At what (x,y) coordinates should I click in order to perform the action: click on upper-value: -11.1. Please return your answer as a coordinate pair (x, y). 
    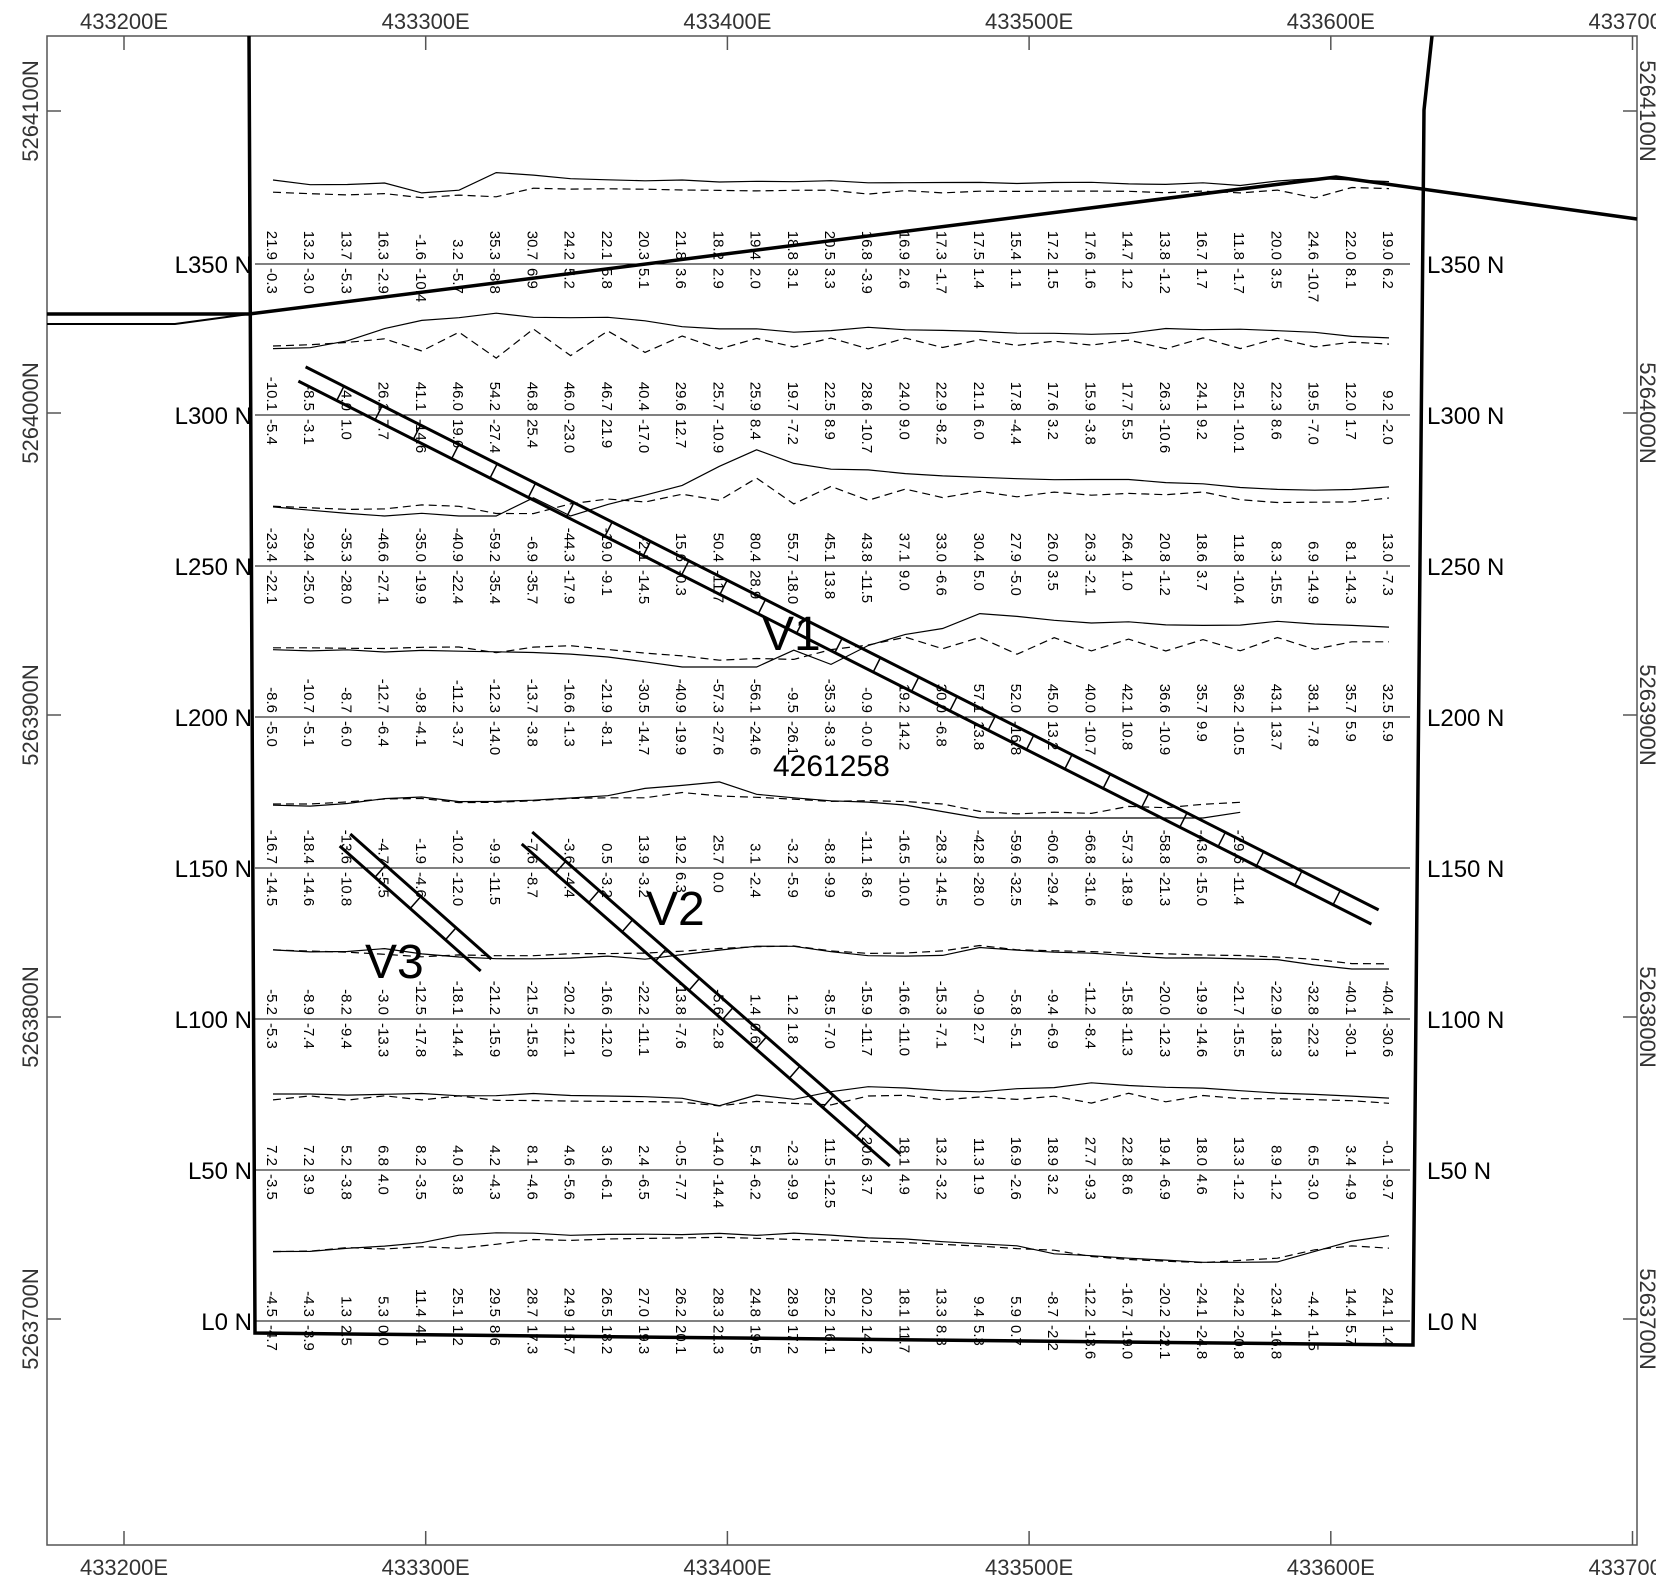
    Looking at the image, I should click on (866, 847).